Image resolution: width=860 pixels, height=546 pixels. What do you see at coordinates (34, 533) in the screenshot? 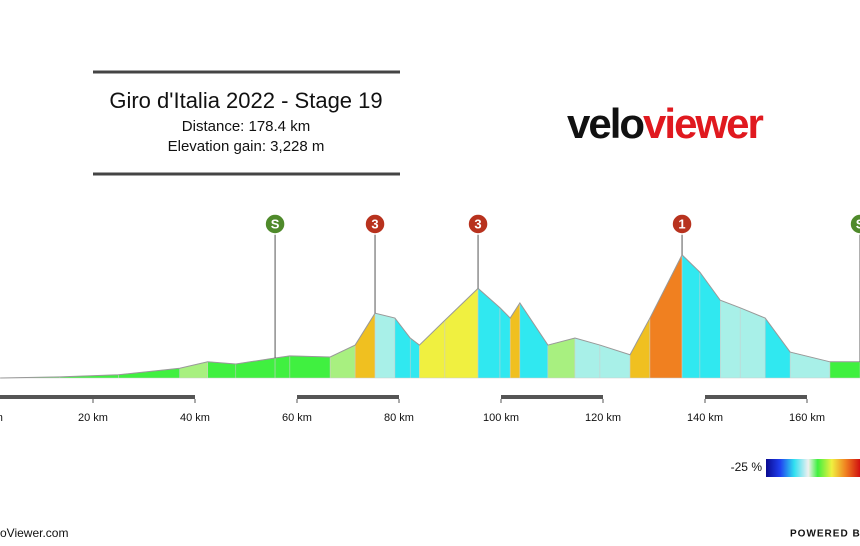
I see `footer-text: oViewer.com` at bounding box center [34, 533].